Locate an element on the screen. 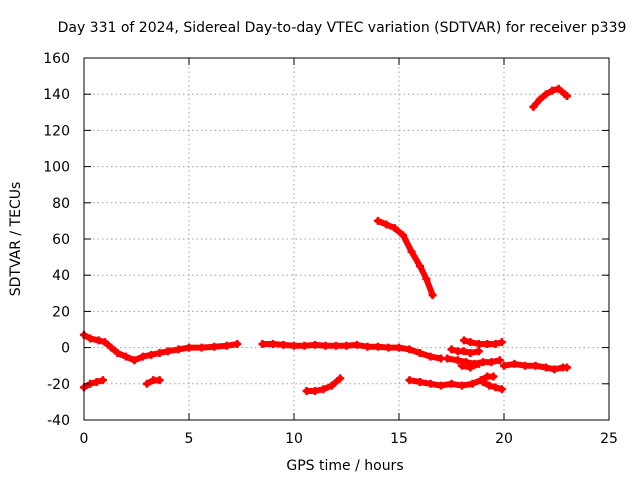 The image size is (640, 480). y-tick-label: 120 is located at coordinates (56, 131).